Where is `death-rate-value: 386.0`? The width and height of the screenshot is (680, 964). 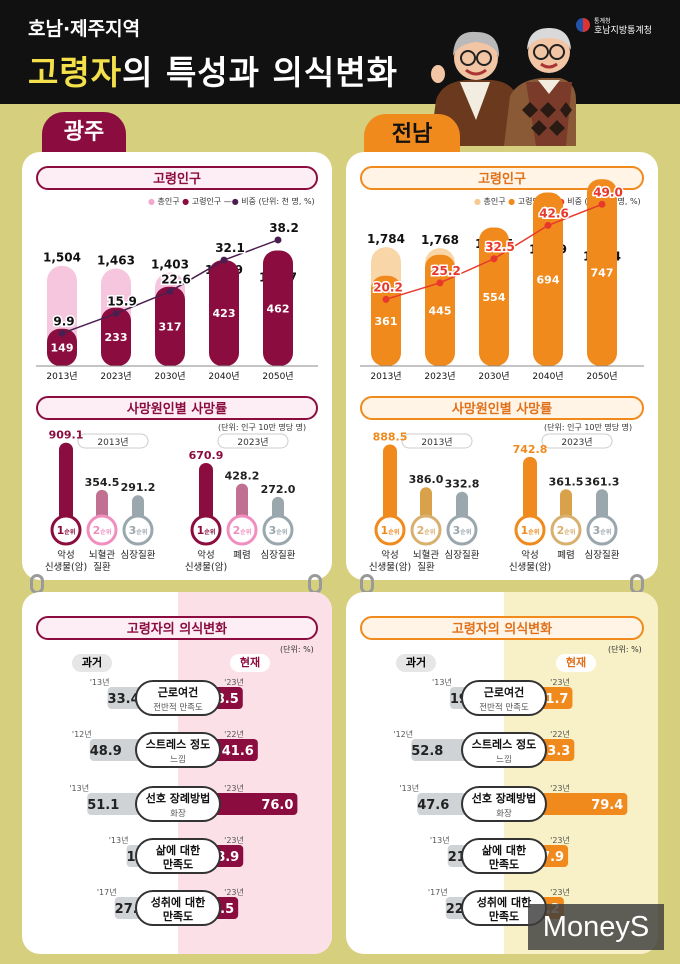 death-rate-value: 386.0 is located at coordinates (426, 479).